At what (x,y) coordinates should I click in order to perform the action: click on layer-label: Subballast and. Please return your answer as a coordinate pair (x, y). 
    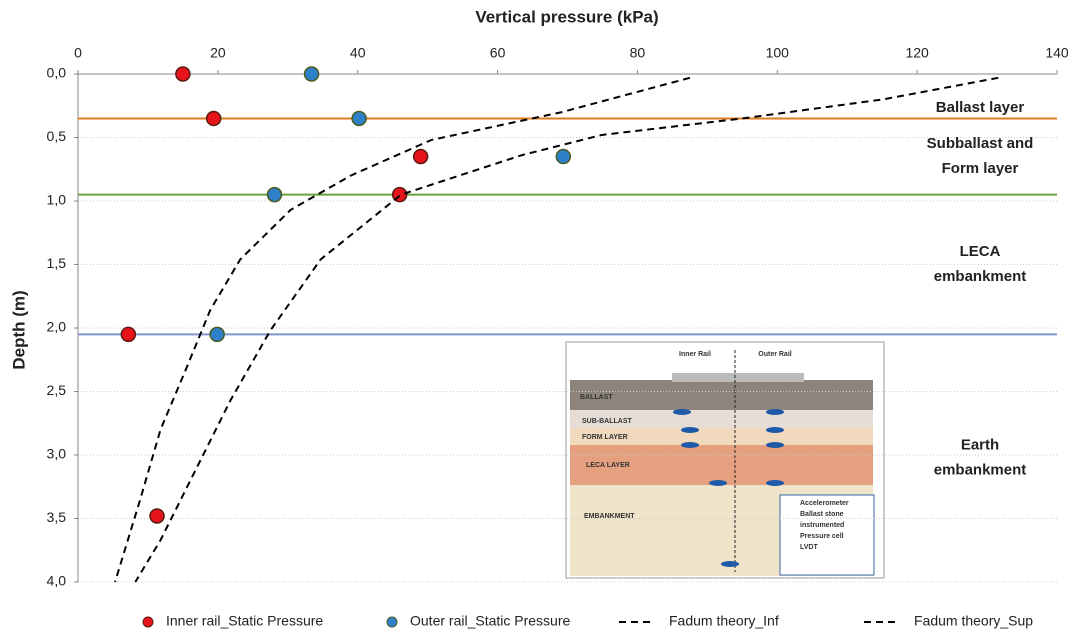
    Looking at the image, I should click on (980, 143).